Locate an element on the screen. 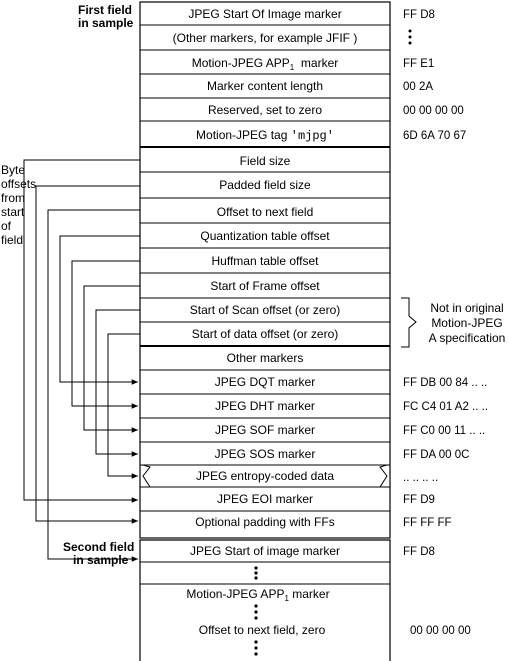 This screenshot has width=510, height=661. second-row-app1-label: Motion-JPEG APP1 marker is located at coordinates (257, 595).